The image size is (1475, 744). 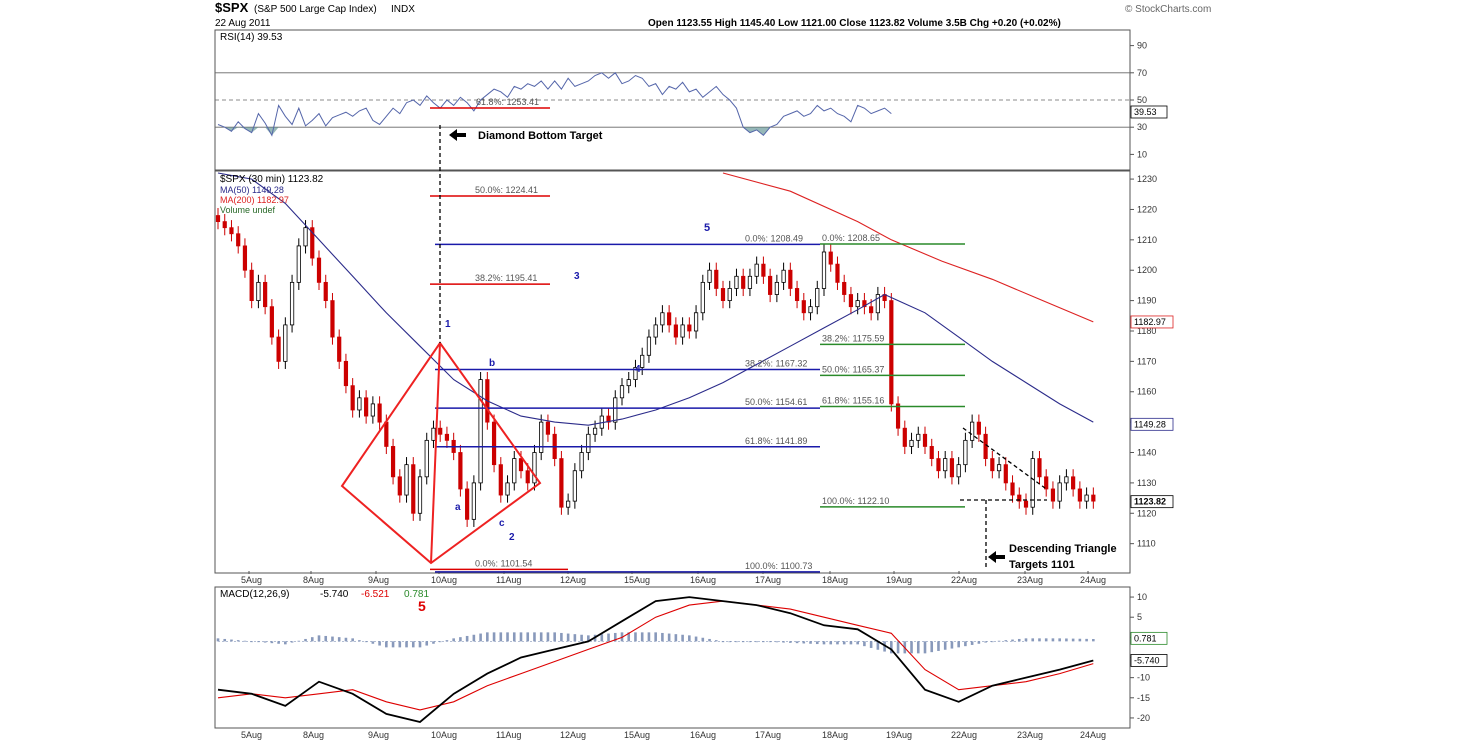 I want to click on price-x-tick-label: 22Aug, so click(x=964, y=580).